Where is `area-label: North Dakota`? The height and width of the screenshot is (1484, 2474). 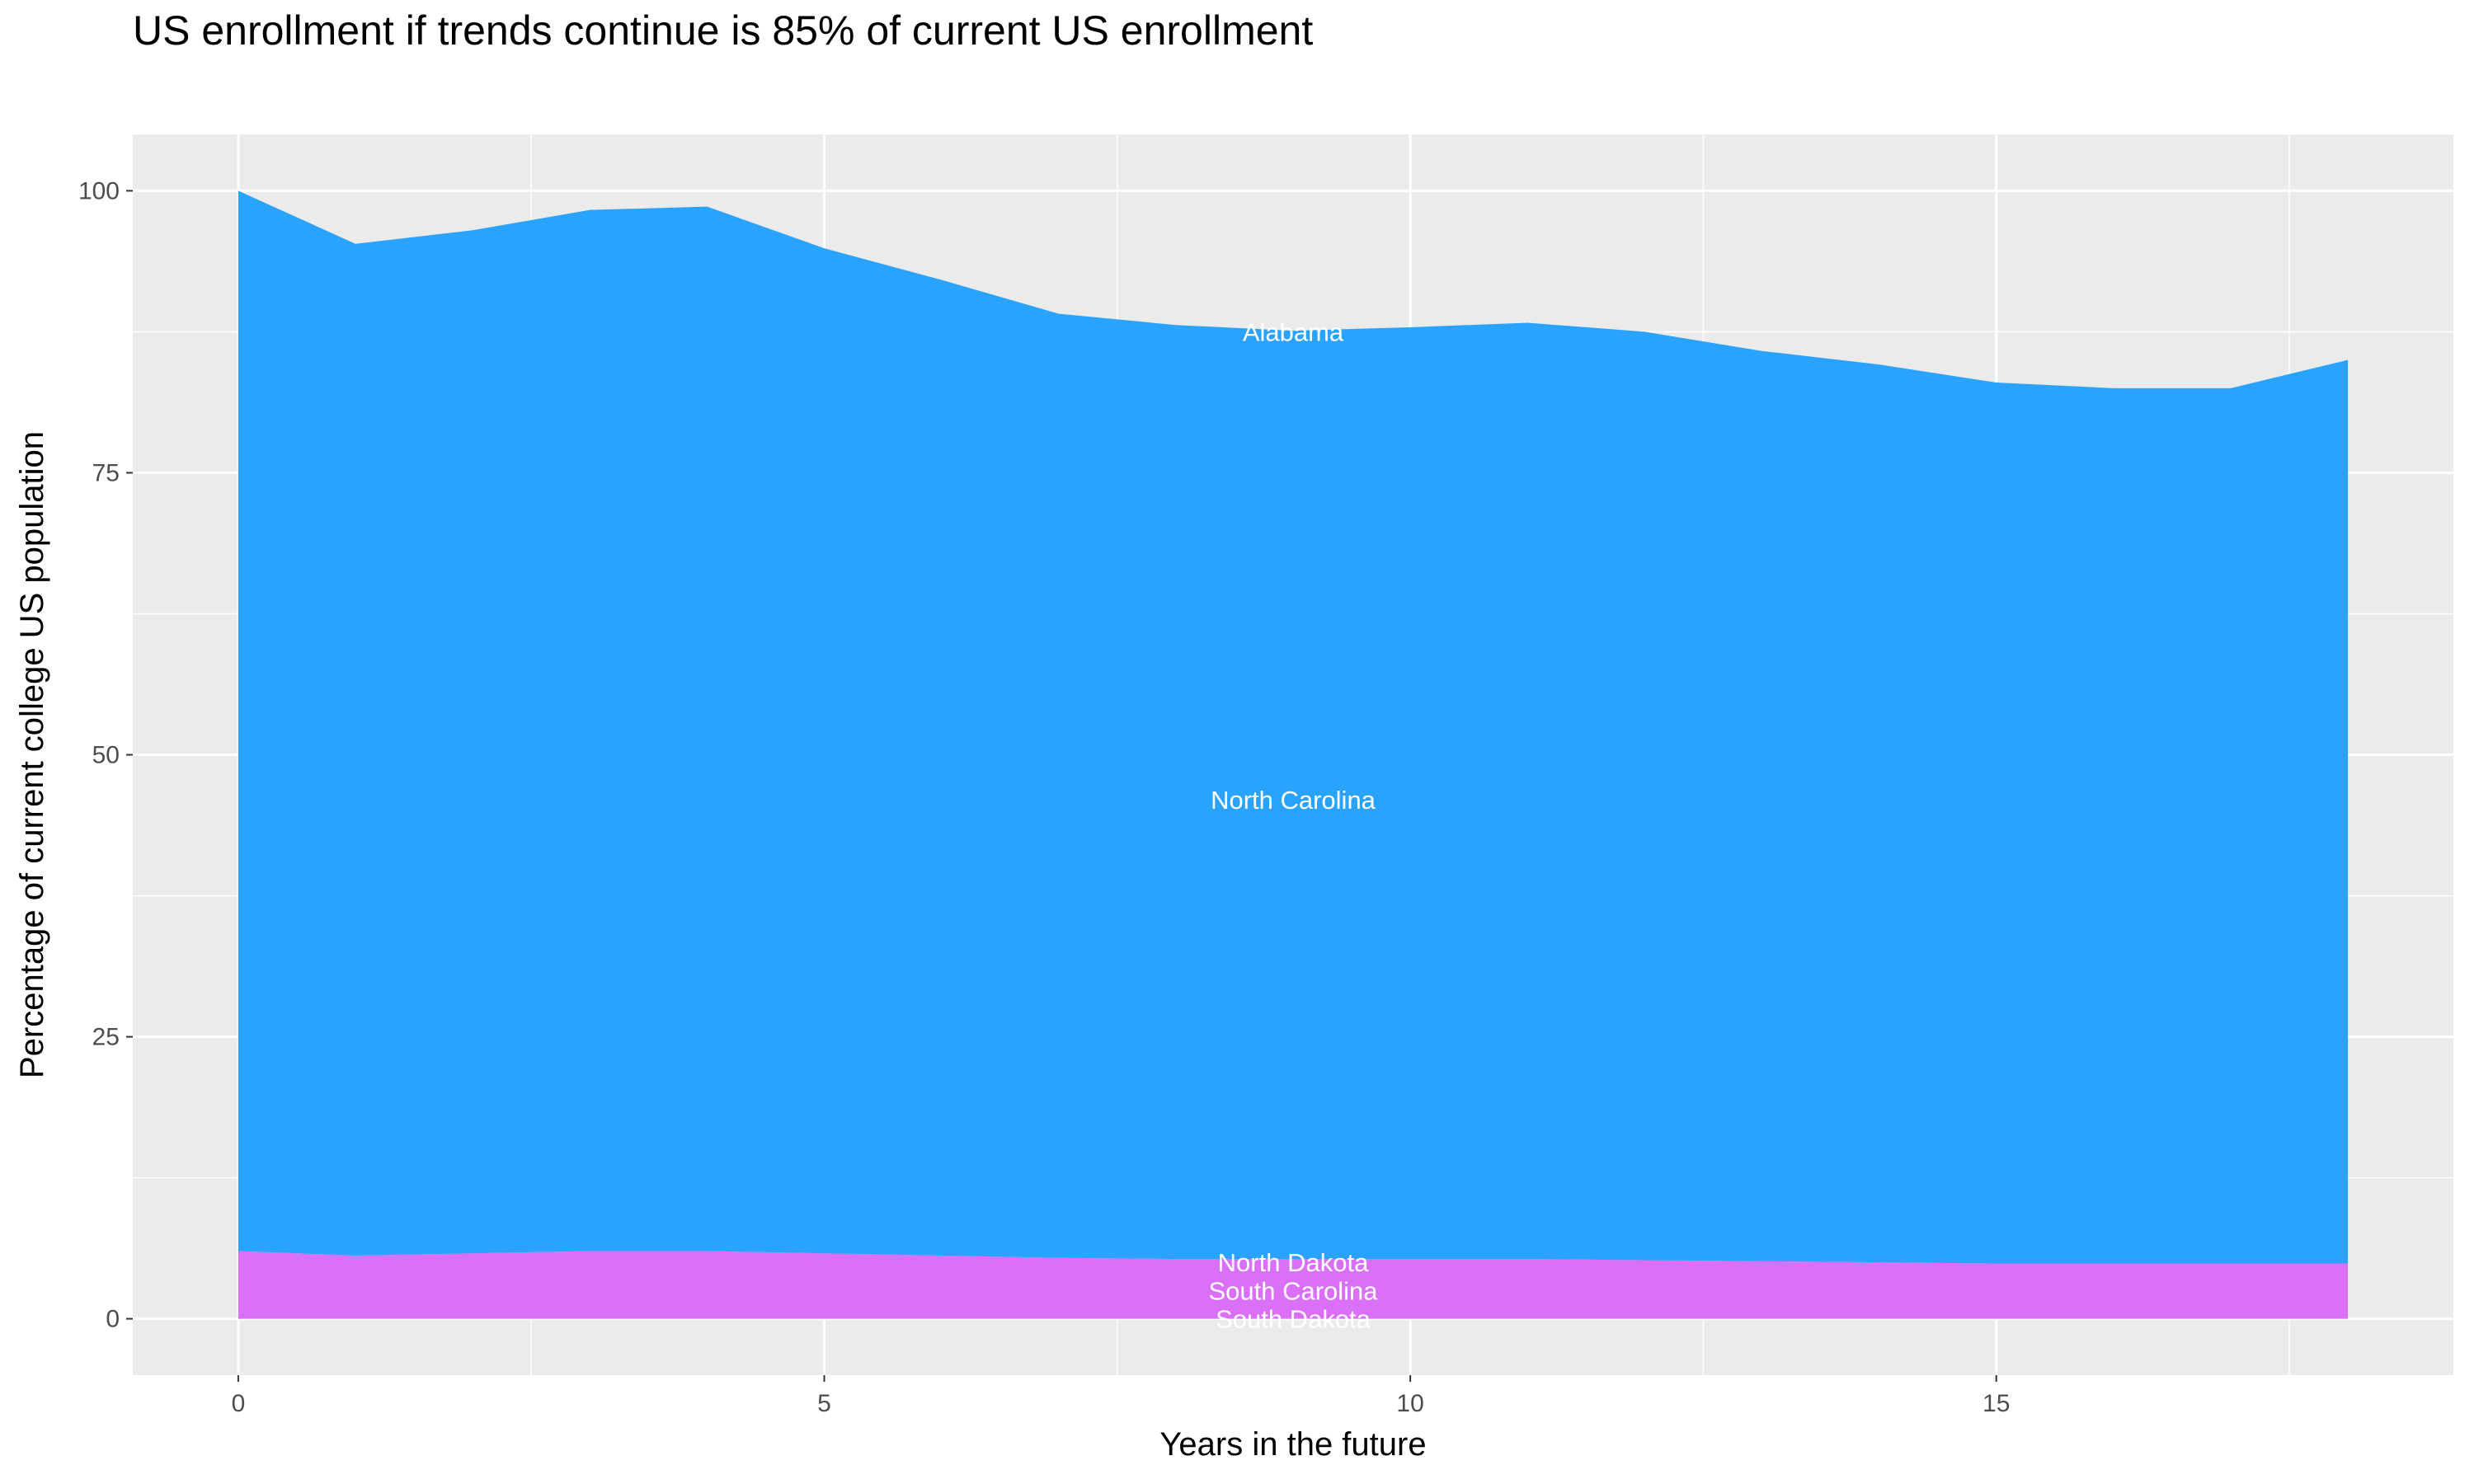
area-label: North Dakota is located at coordinates (1293, 1262).